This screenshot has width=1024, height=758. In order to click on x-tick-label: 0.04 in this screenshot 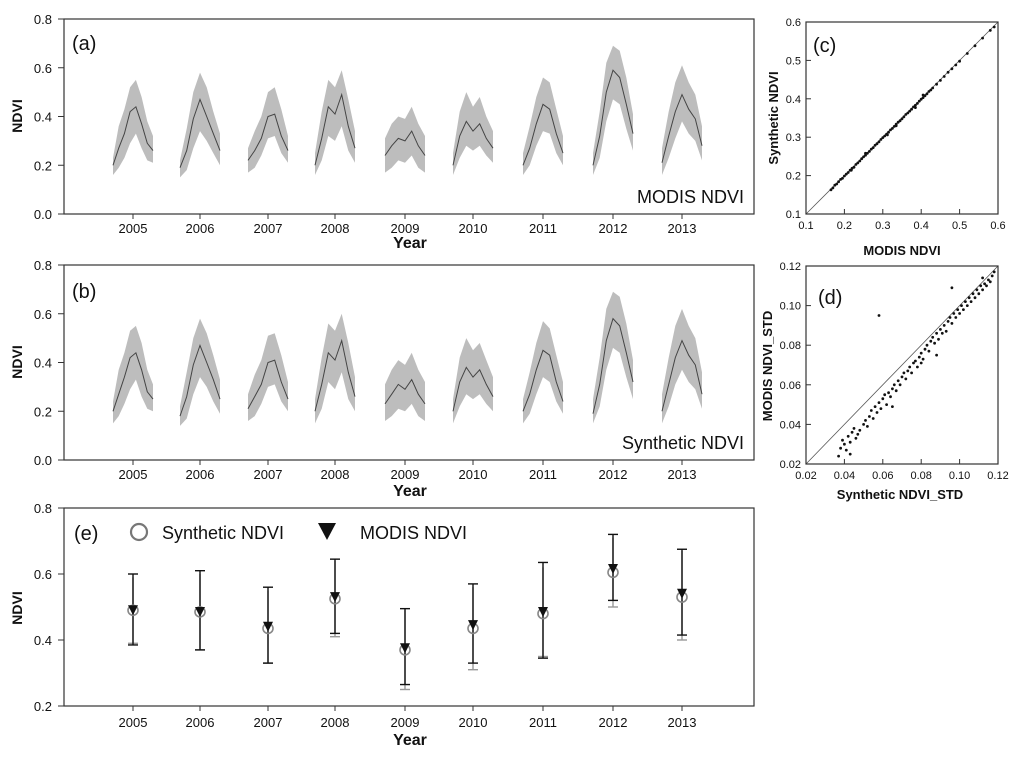, I will do `click(844, 476)`.